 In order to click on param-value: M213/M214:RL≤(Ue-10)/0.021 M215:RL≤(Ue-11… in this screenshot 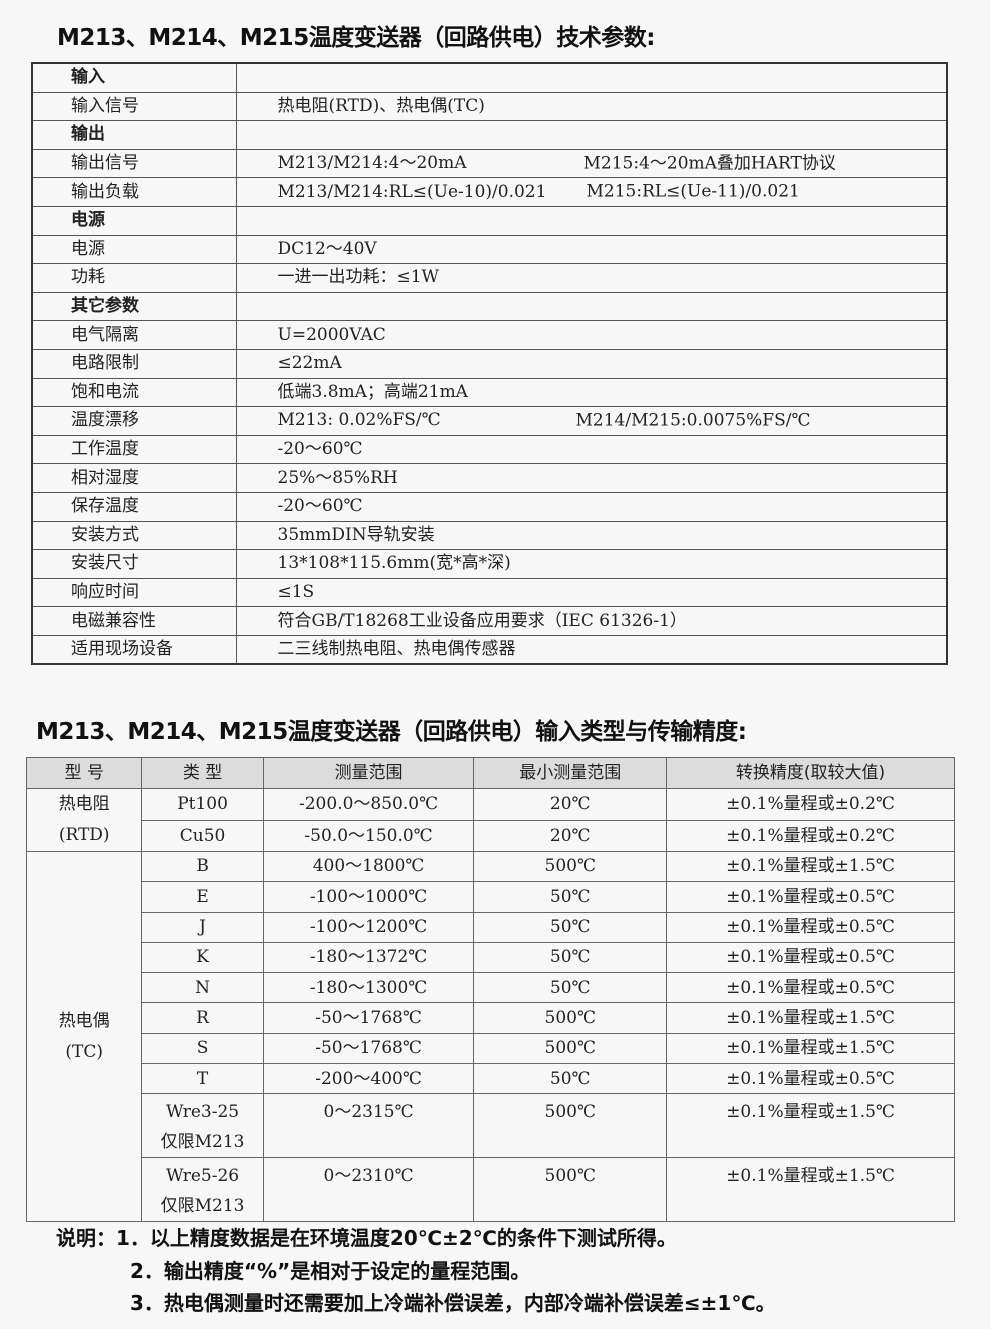, I will do `click(591, 192)`.